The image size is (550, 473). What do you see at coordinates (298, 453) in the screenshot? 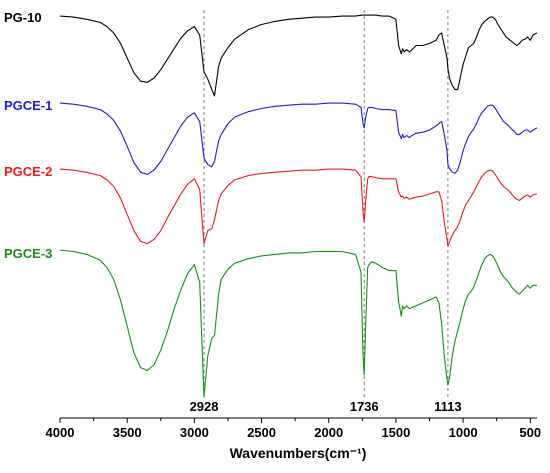
I see `x-axis-title: Wavenumbers(cm⁻¹)` at bounding box center [298, 453].